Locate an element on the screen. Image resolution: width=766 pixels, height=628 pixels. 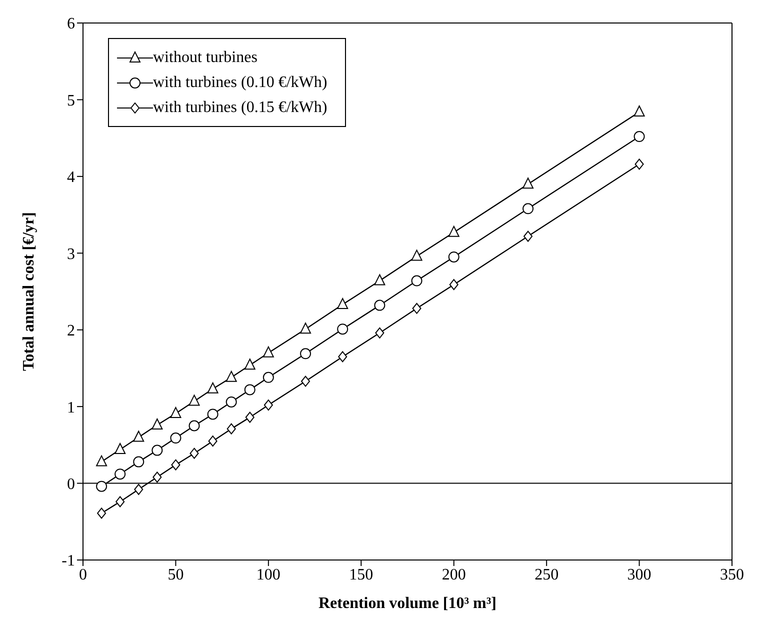
legend-label: with turbines (0.15 €/kWh) is located at coordinates (240, 107).